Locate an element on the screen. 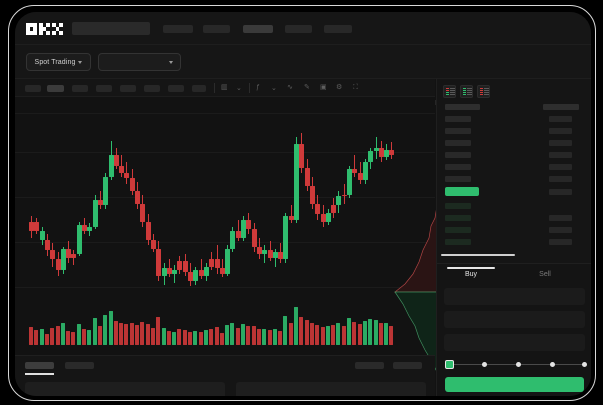  settings-icon: ⚙ is located at coordinates (339, 87).